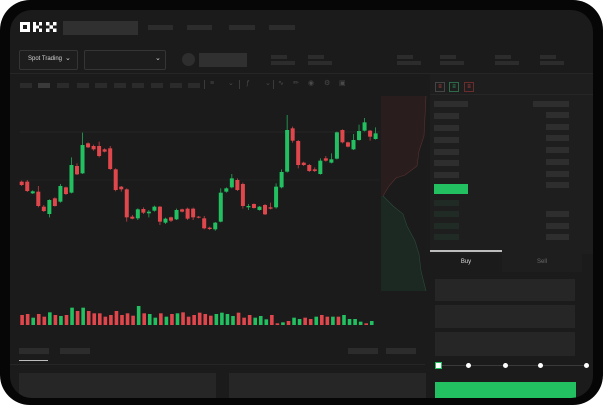 The height and width of the screenshot is (405, 603). Describe the element at coordinates (466, 262) in the screenshot. I see `tab-buy: Buy` at that location.